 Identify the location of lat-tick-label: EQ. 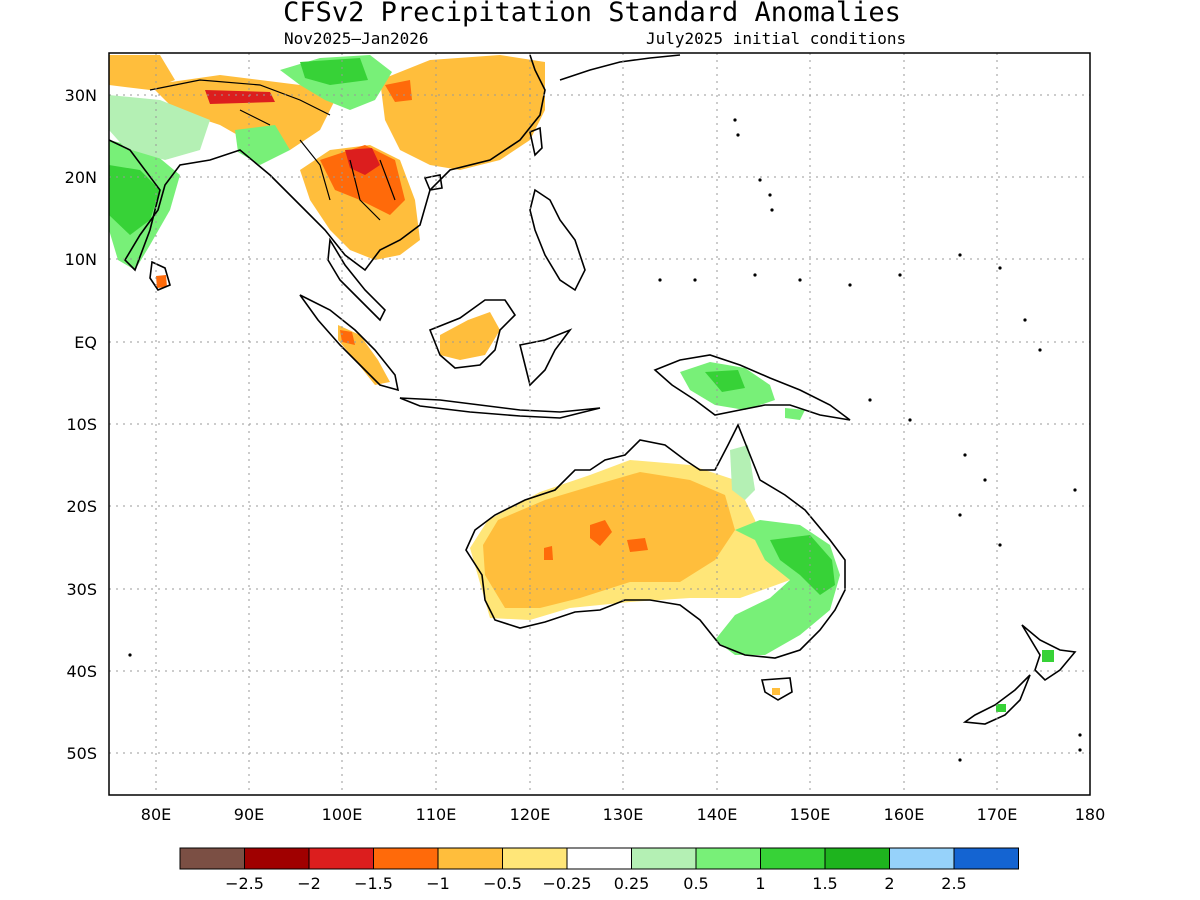
(85, 342).